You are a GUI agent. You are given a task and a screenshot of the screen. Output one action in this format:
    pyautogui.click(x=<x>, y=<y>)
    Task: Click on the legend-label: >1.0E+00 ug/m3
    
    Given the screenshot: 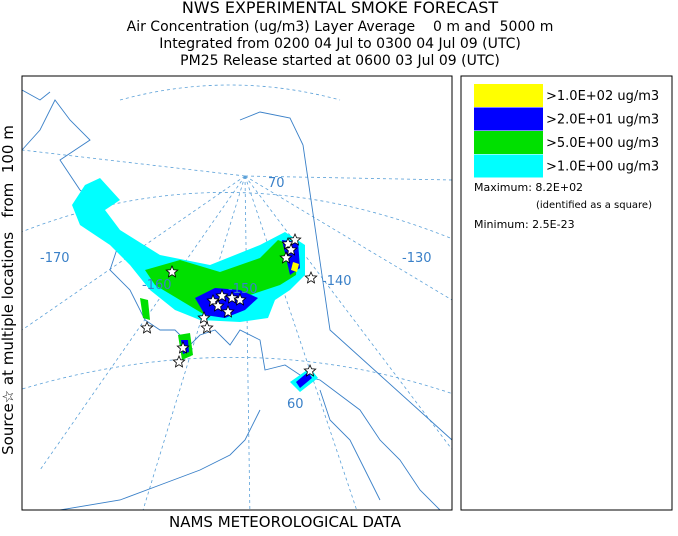 What is the action you would take?
    pyautogui.click(x=602, y=167)
    